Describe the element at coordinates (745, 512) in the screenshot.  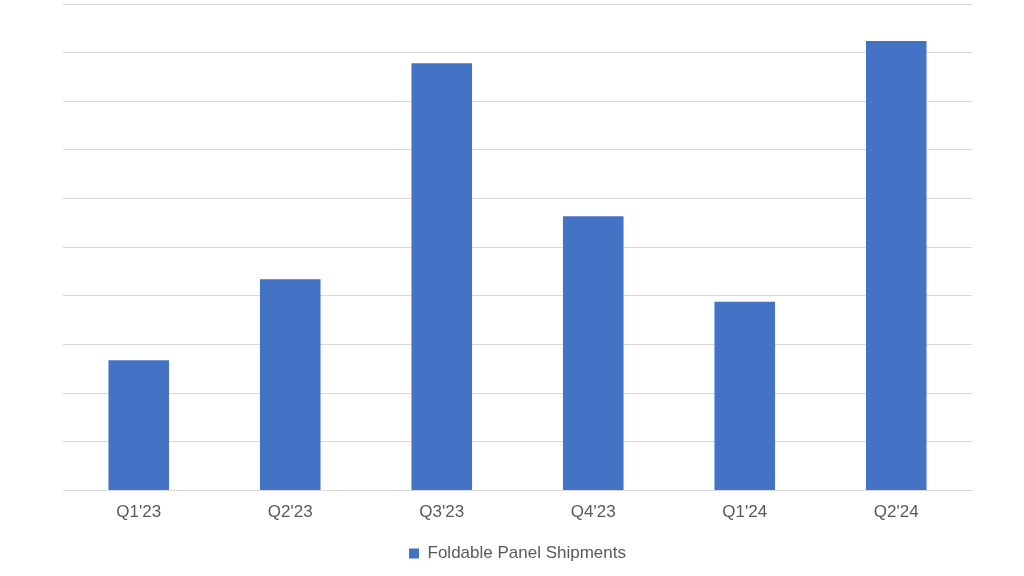
I see `x-tick-label: Q1'24` at that location.